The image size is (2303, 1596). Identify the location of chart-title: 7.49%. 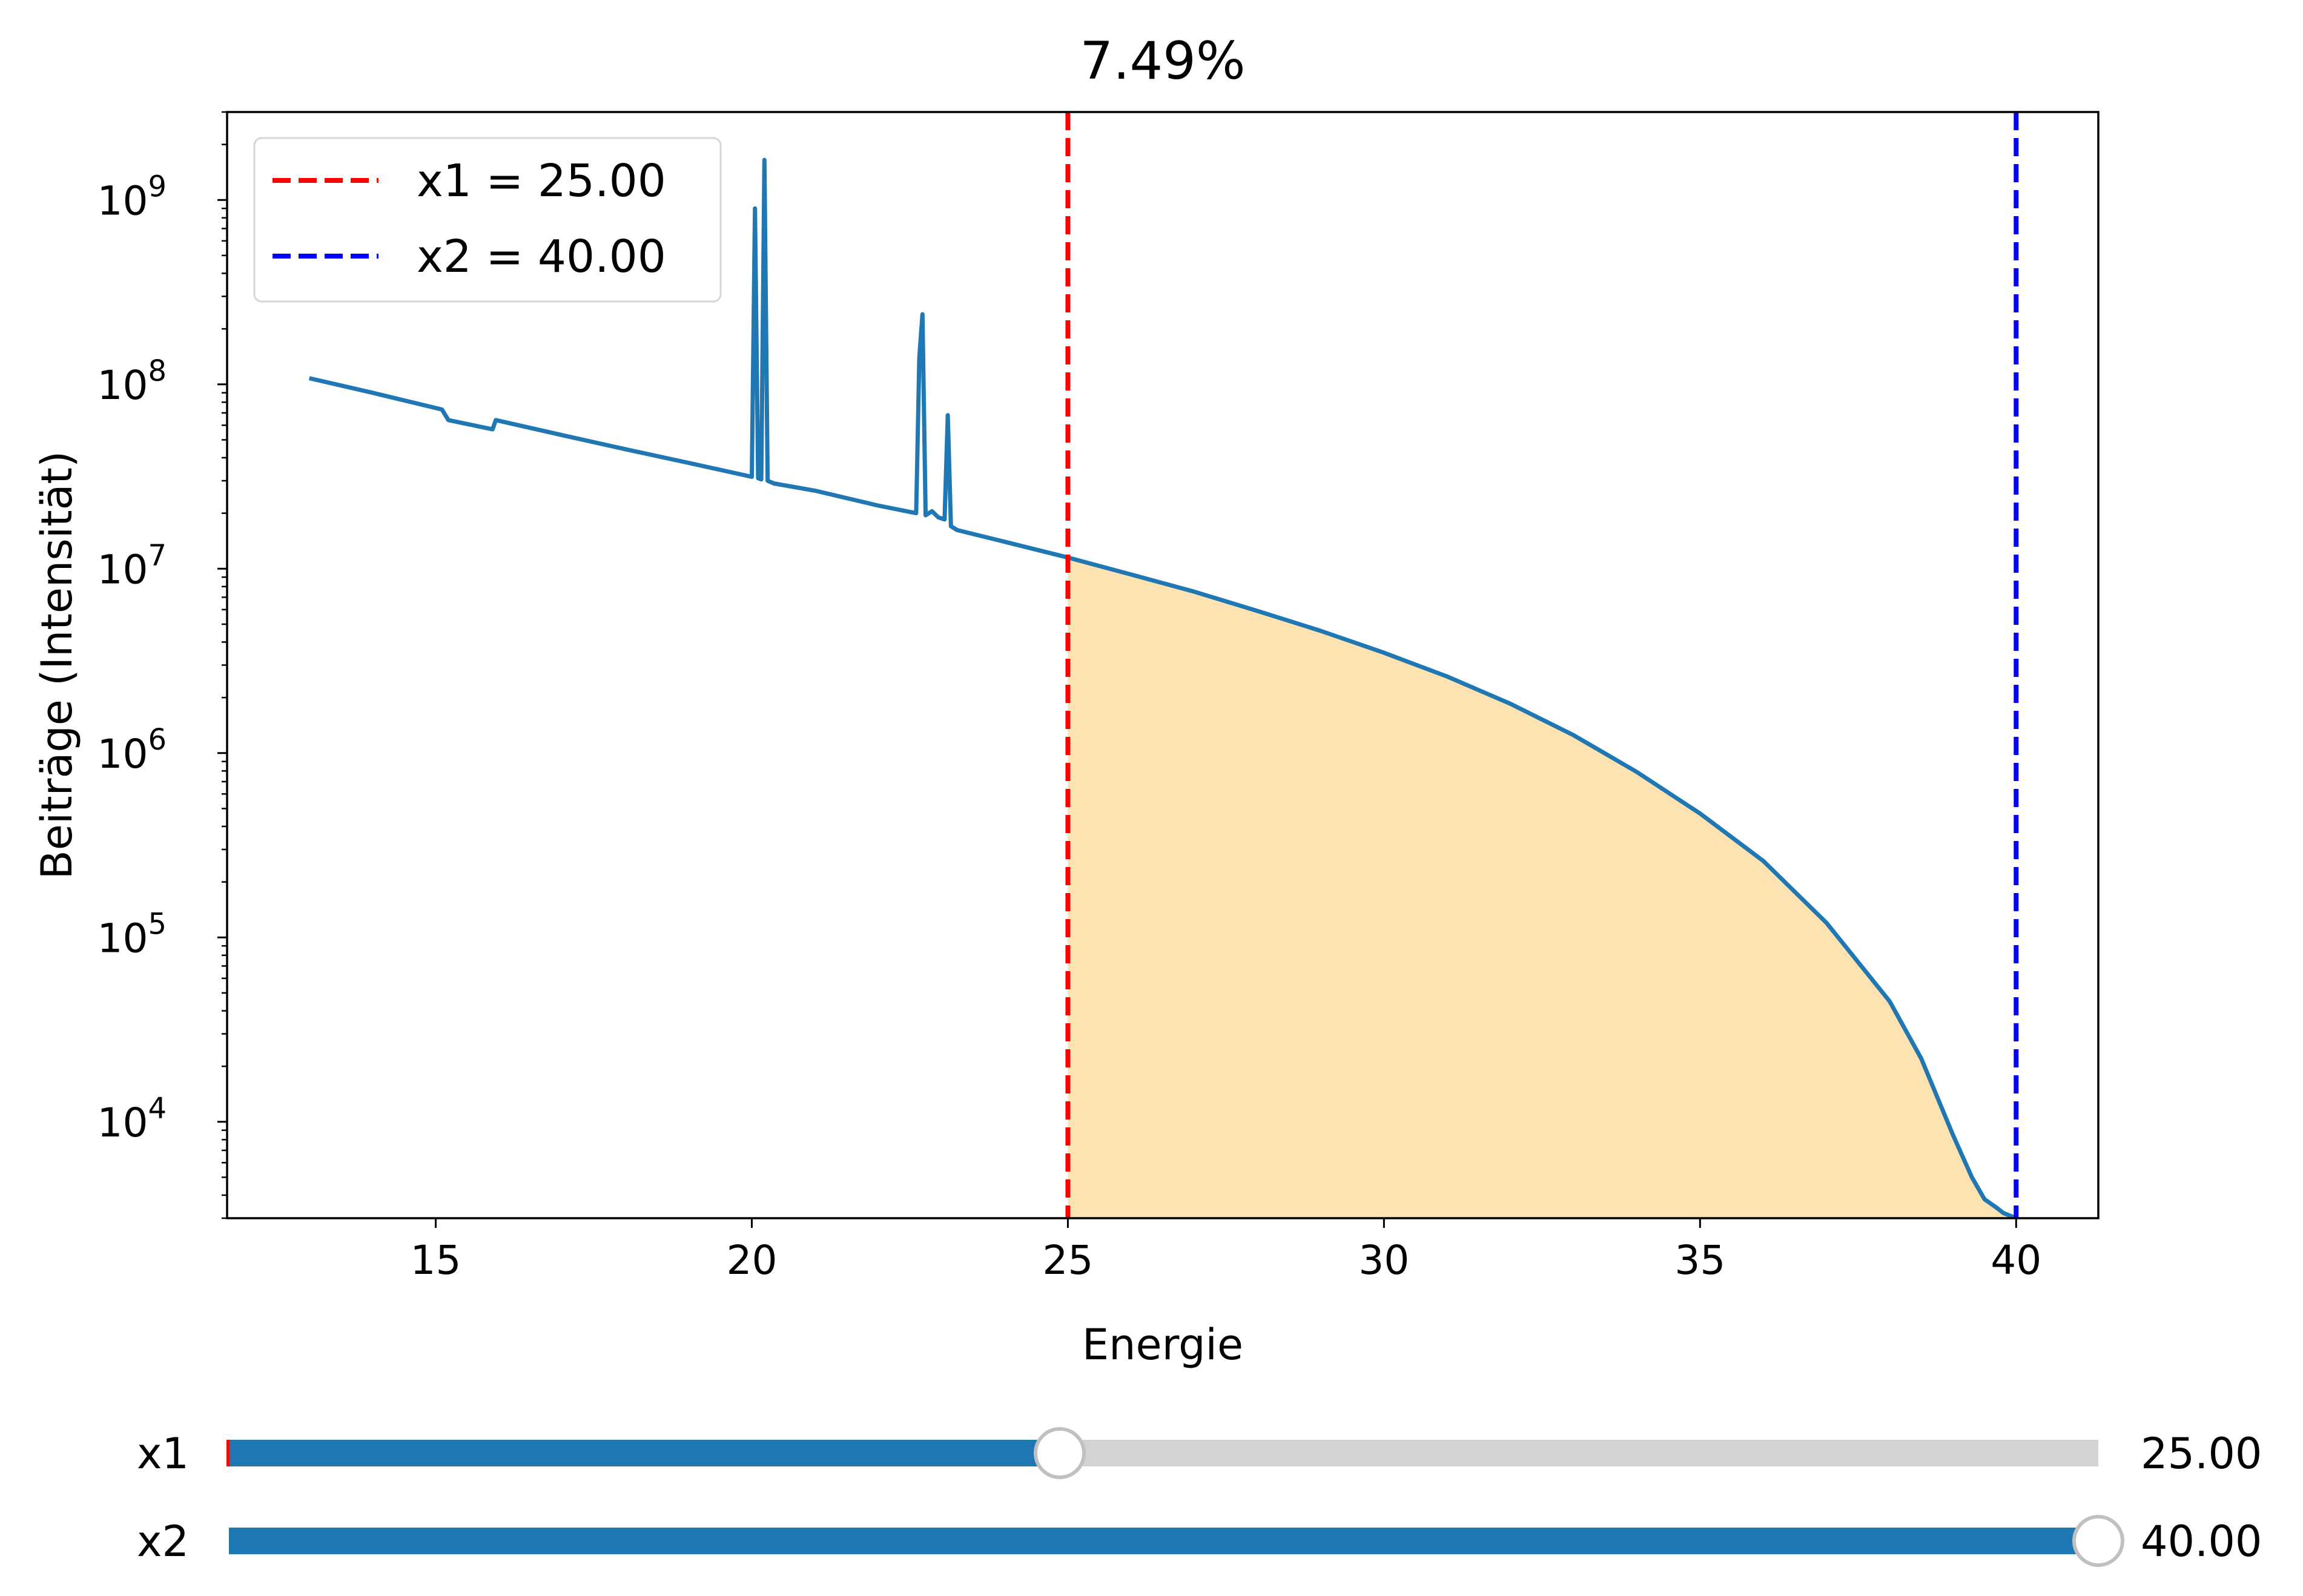
(1162, 61).